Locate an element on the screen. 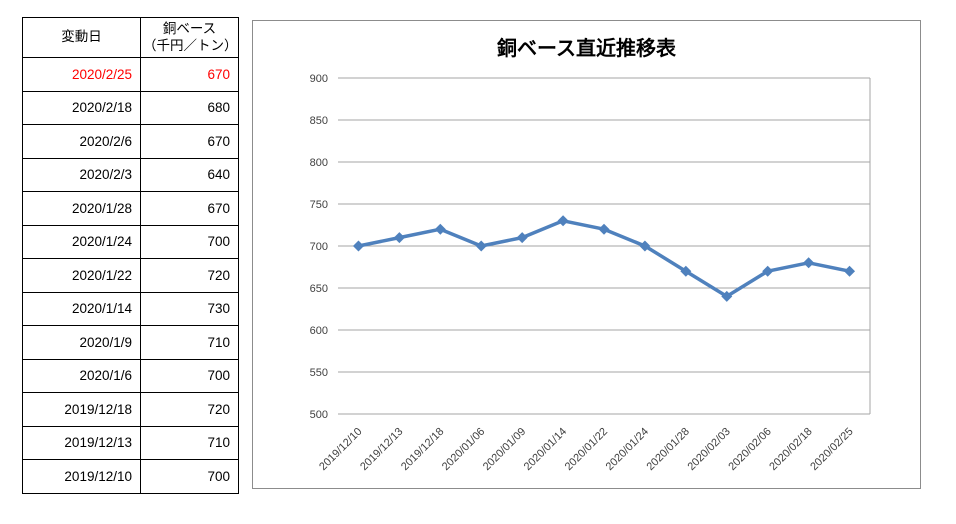 The image size is (956, 524). y-axis-tick-label: 750 is located at coordinates (319, 205).